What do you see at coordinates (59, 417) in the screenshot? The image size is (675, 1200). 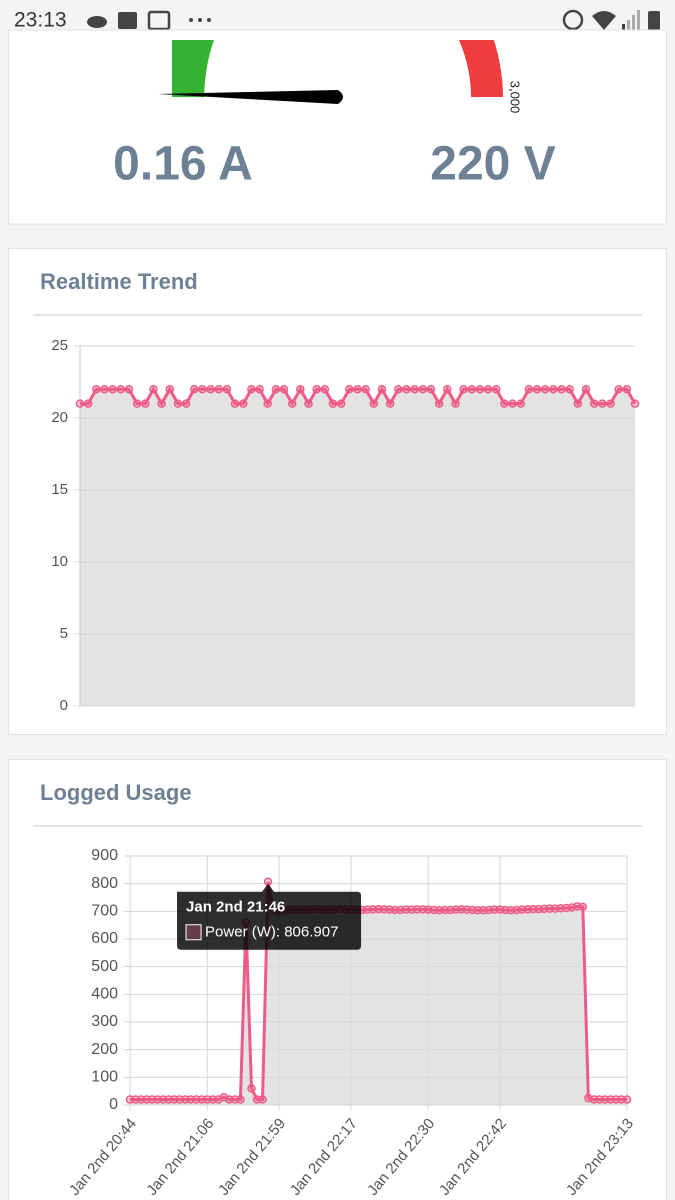 I see `y-tick-label: 20` at bounding box center [59, 417].